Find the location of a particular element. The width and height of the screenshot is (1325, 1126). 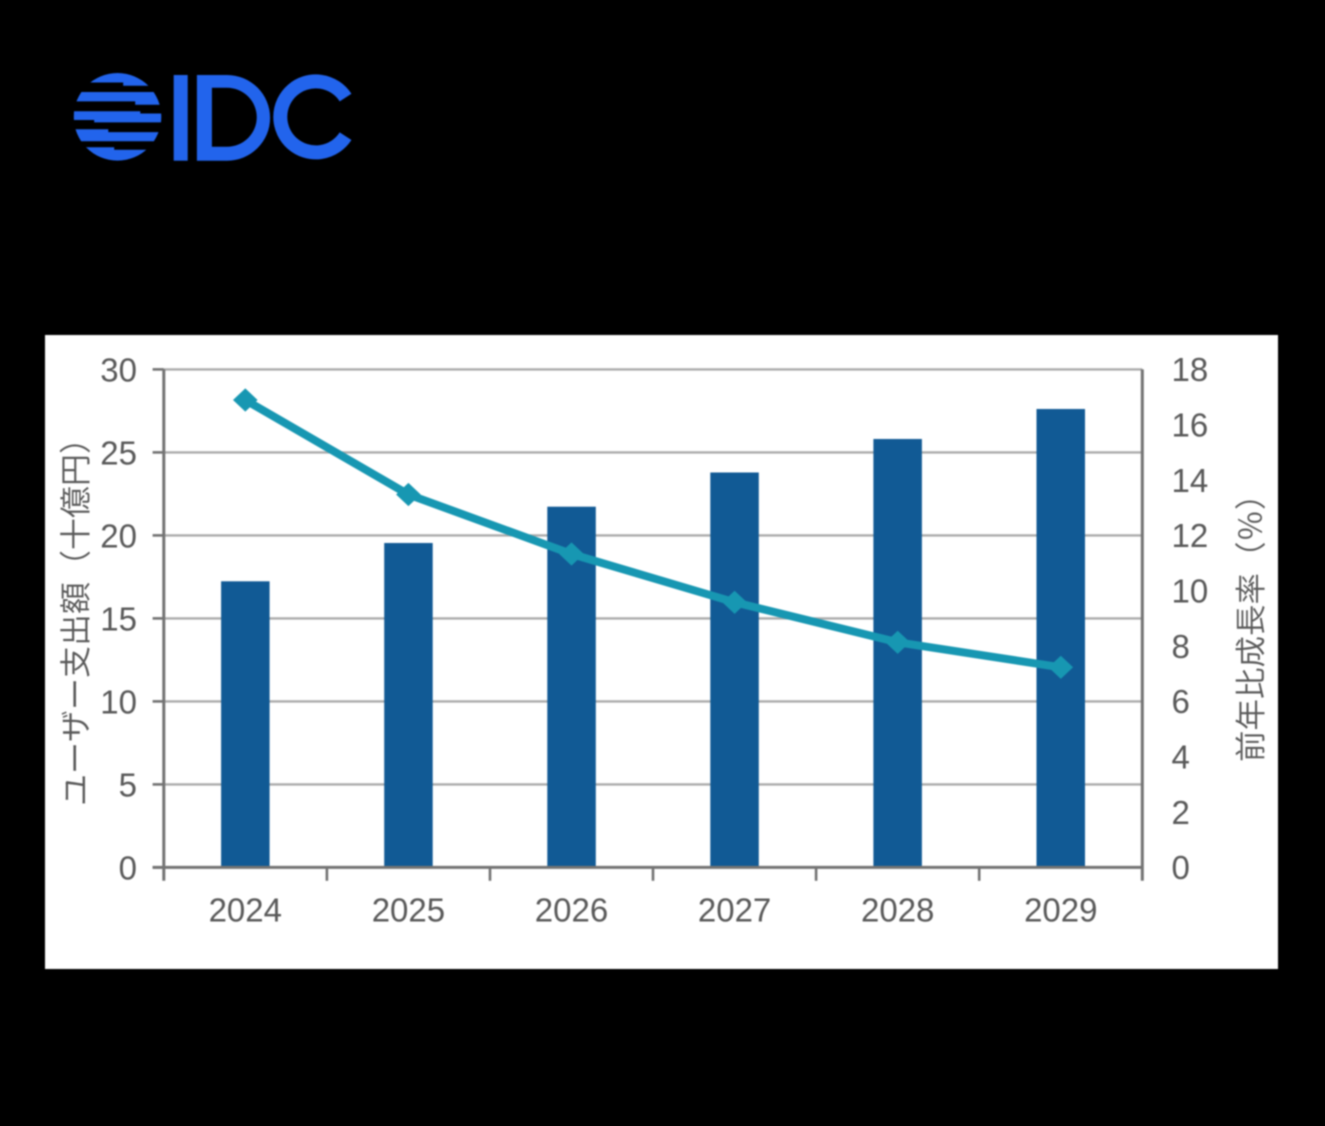

svg-text: 4 is located at coordinates (1181, 756).